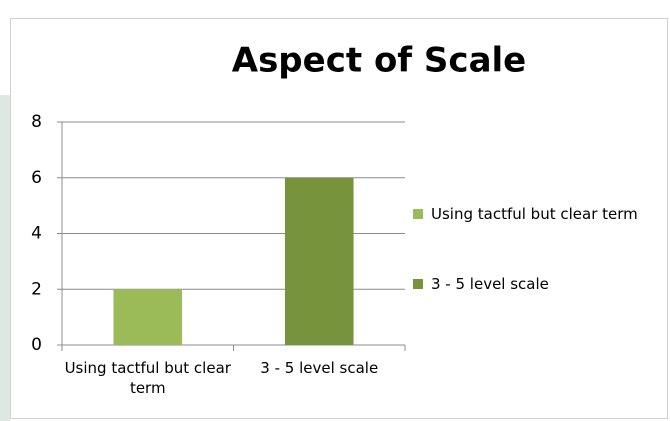 Image resolution: width=670 pixels, height=421 pixels. What do you see at coordinates (5, 258) in the screenshot?
I see `side-panel` at bounding box center [5, 258].